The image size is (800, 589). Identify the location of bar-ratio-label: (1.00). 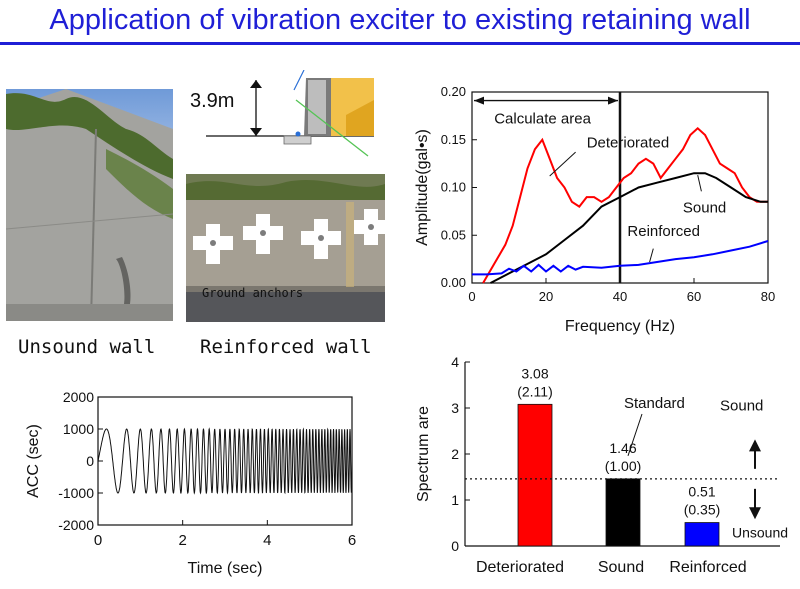
(623, 466).